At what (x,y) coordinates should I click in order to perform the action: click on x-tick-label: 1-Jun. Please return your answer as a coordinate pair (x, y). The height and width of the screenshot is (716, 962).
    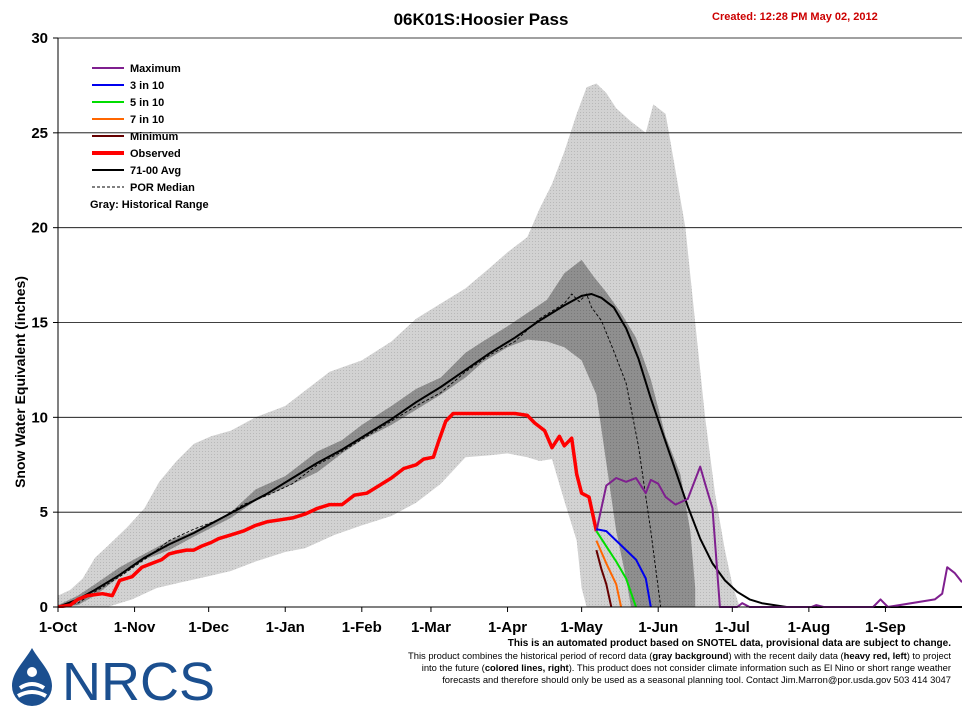
    Looking at the image, I should click on (658, 627).